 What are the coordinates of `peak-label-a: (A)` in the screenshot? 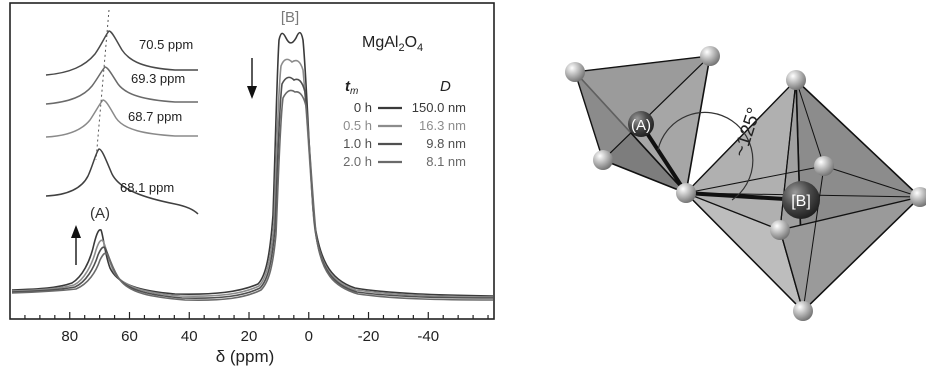 It's located at (100, 213).